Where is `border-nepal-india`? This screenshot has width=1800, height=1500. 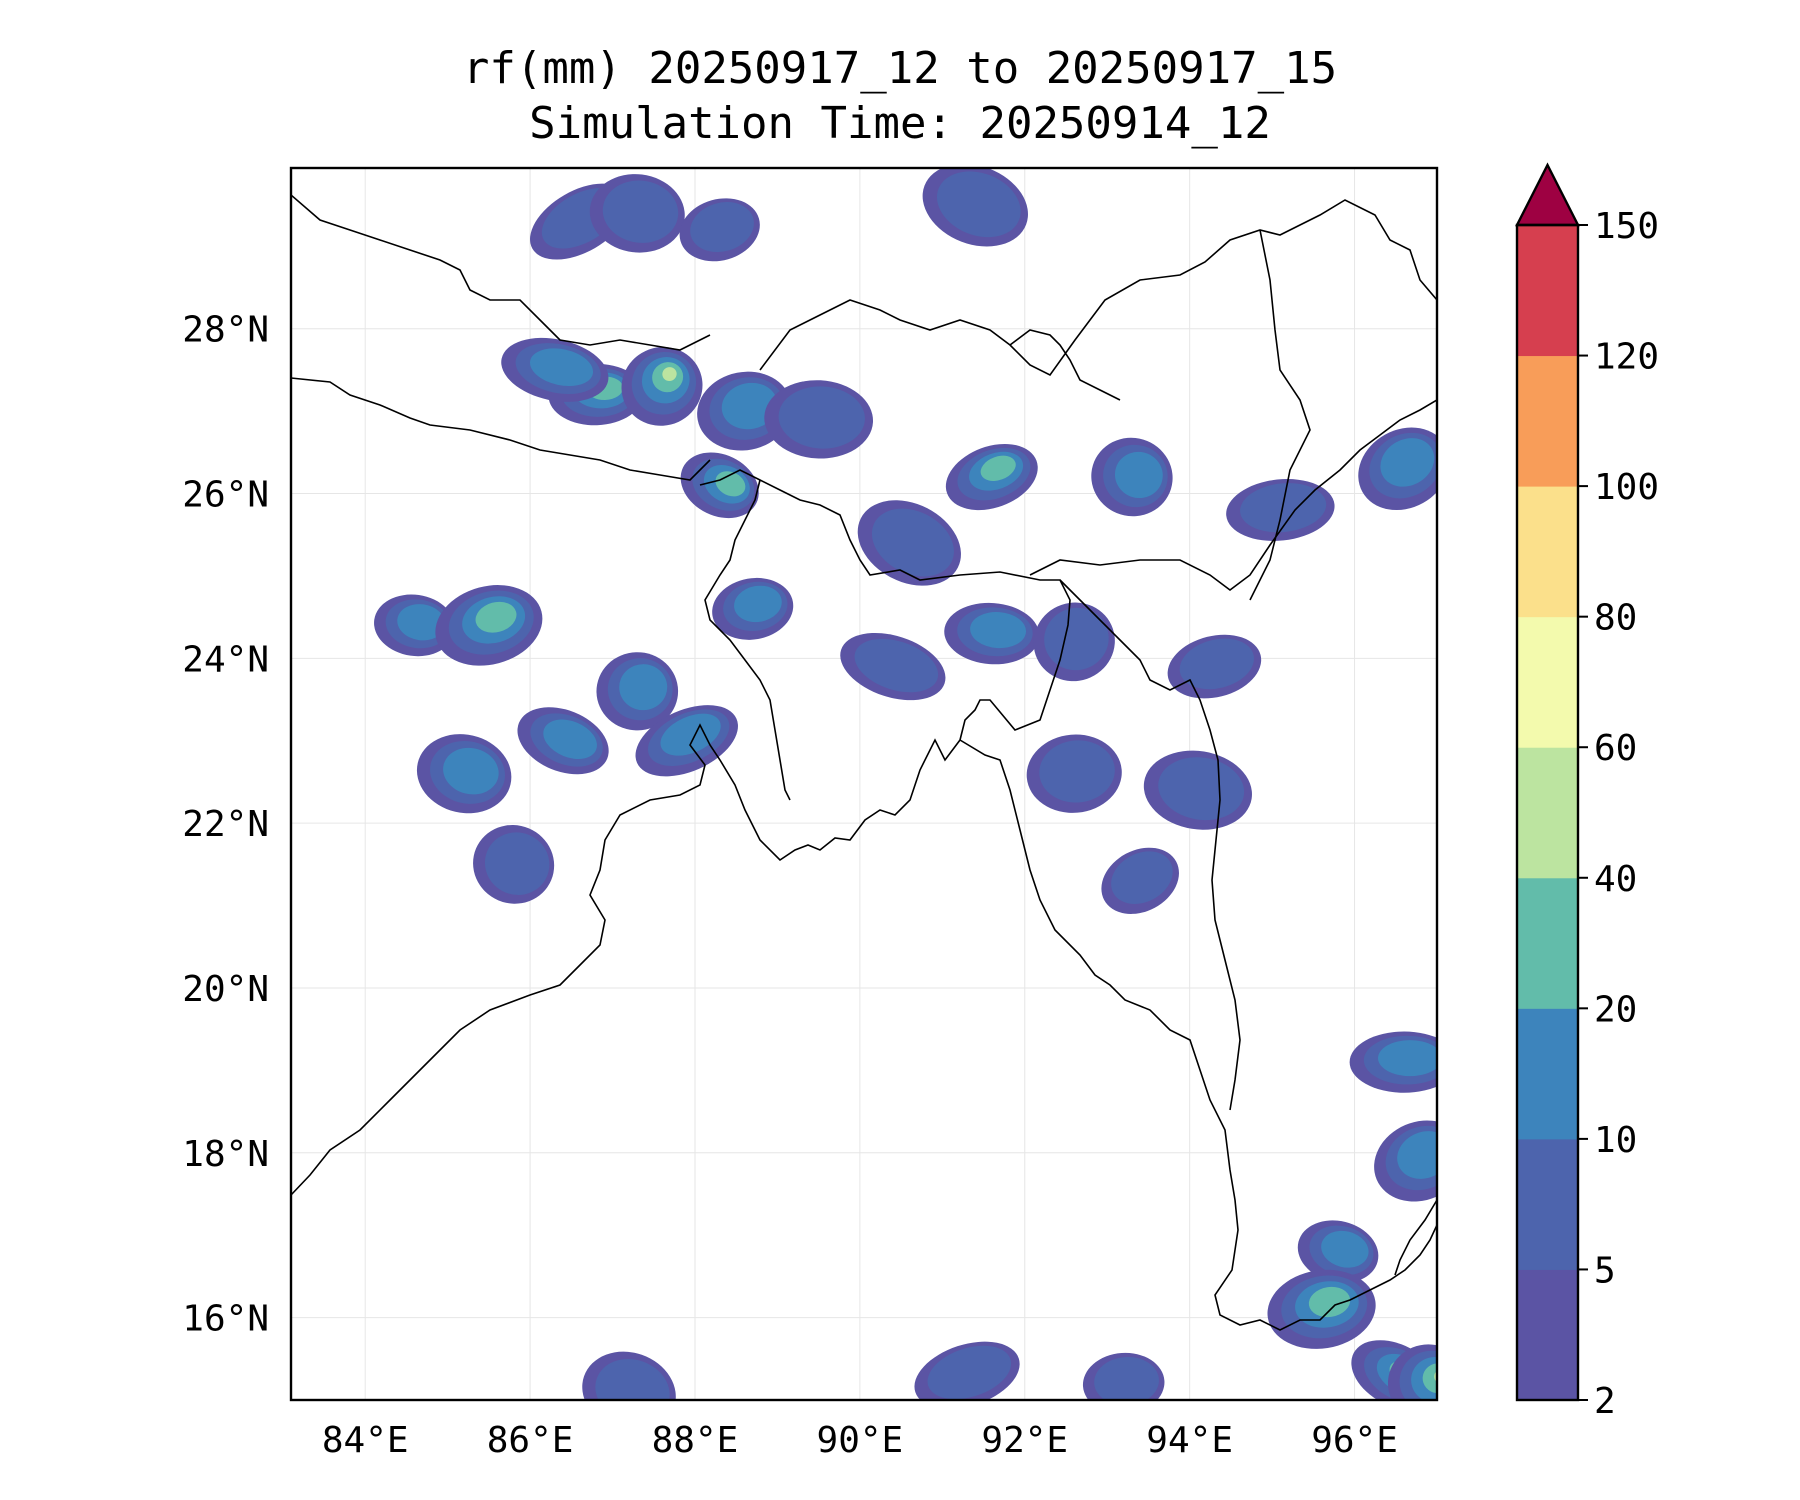 border-nepal-india is located at coordinates (501, 272).